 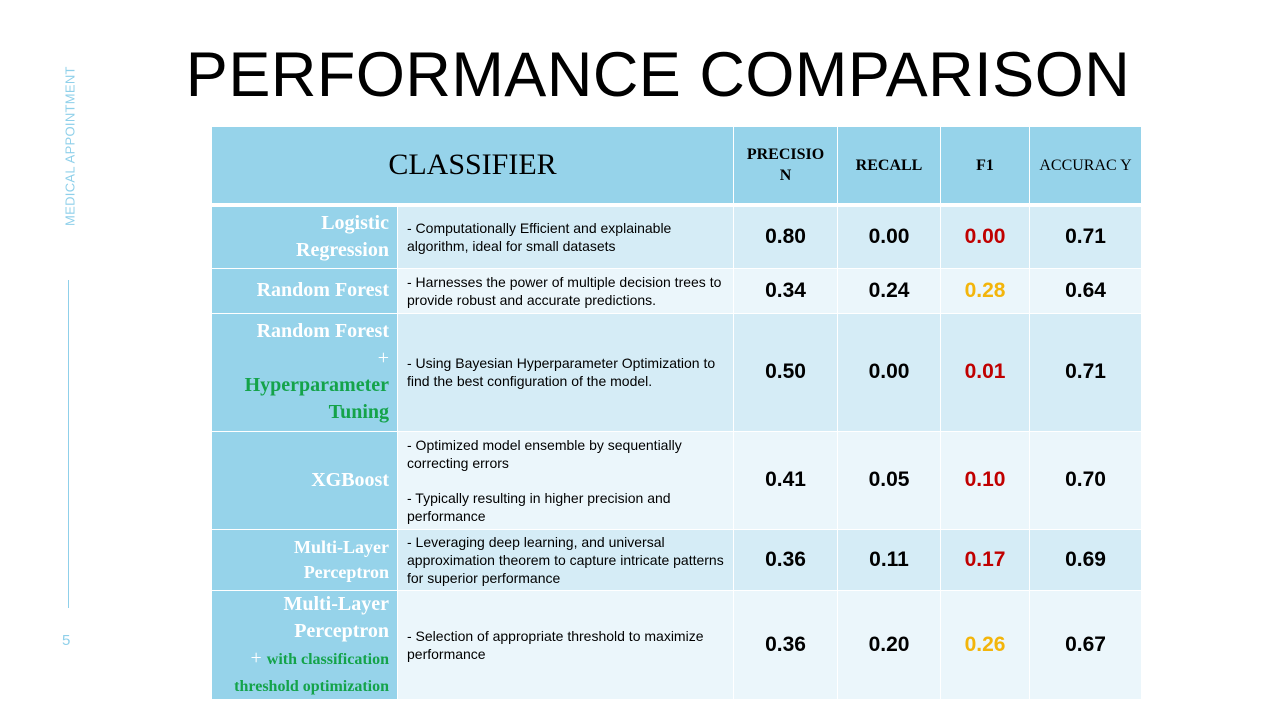 What do you see at coordinates (785, 290) in the screenshot?
I see `precision-value: 0.34` at bounding box center [785, 290].